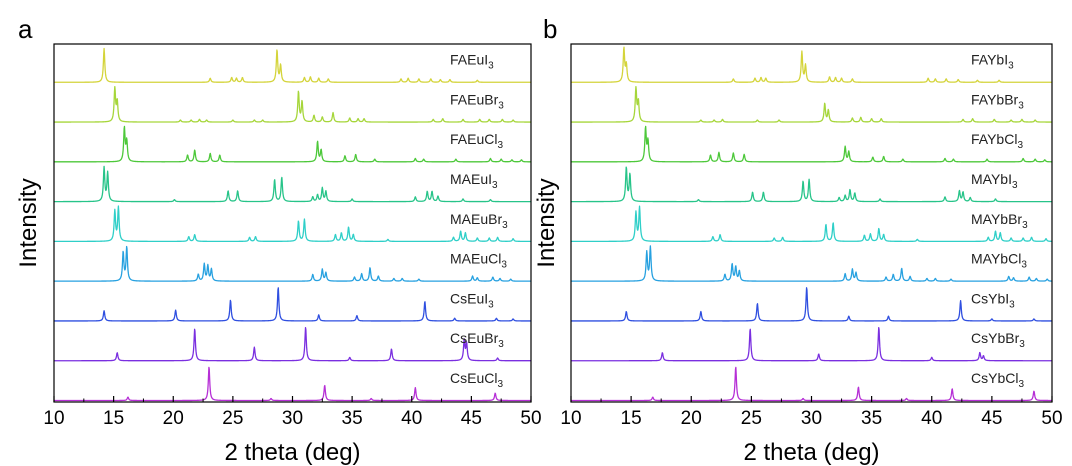  Describe the element at coordinates (472, 62) in the screenshot. I see `series-label: FAEuI3` at that location.